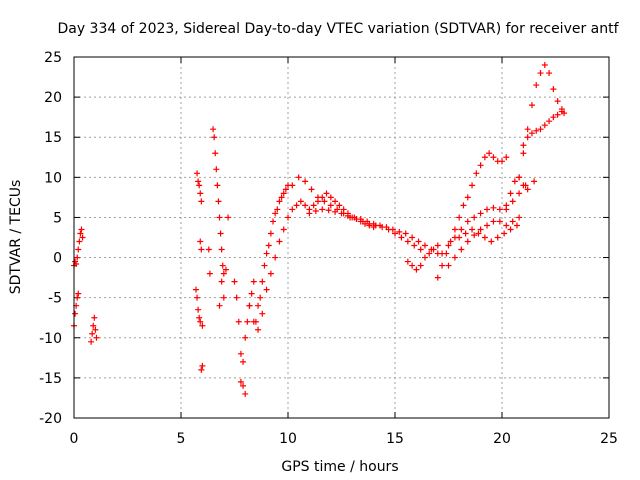 This screenshot has width=640, height=480. Describe the element at coordinates (74, 439) in the screenshot. I see `x-tick-label: 0` at that location.